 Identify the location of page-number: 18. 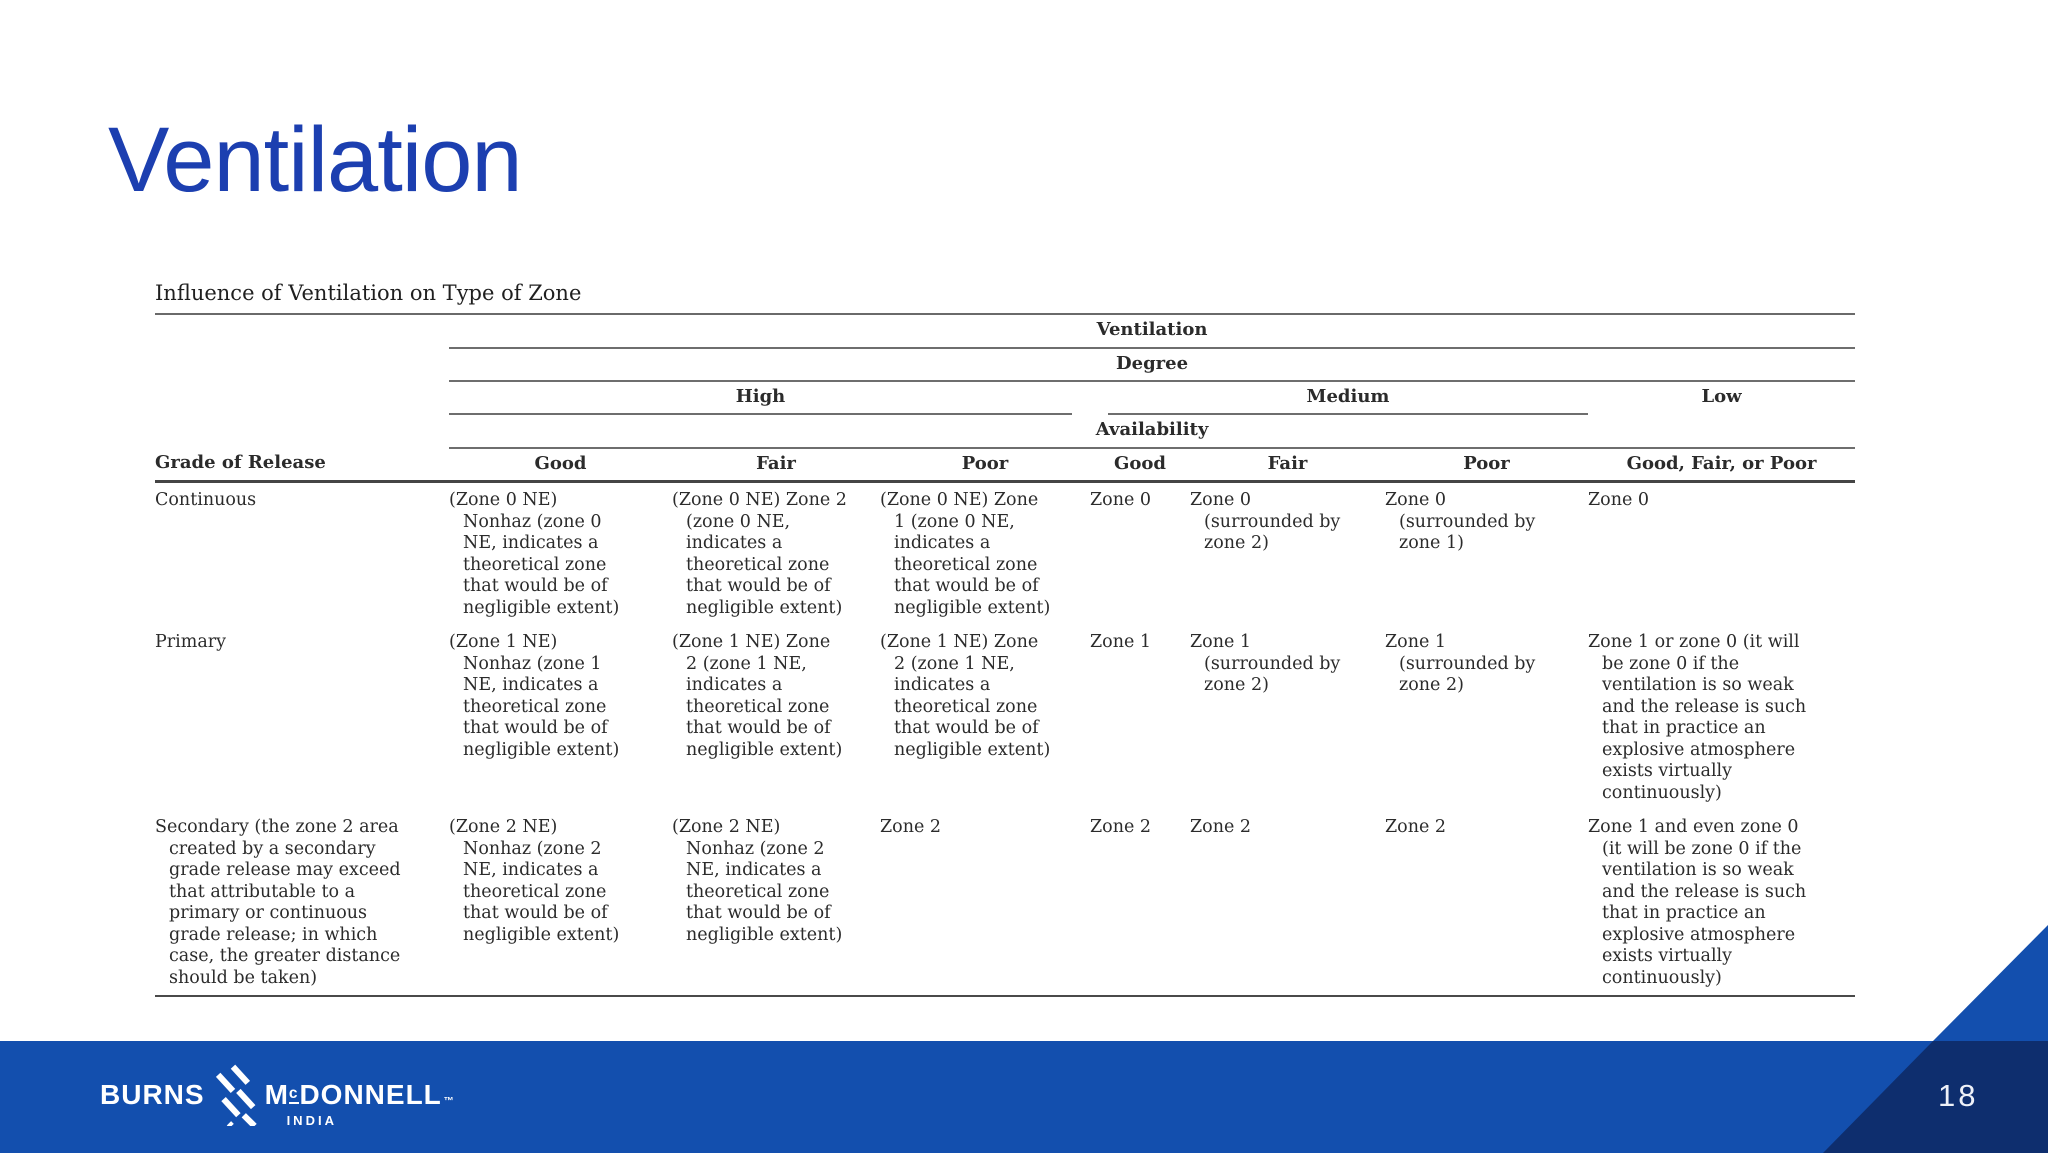
(1958, 1095).